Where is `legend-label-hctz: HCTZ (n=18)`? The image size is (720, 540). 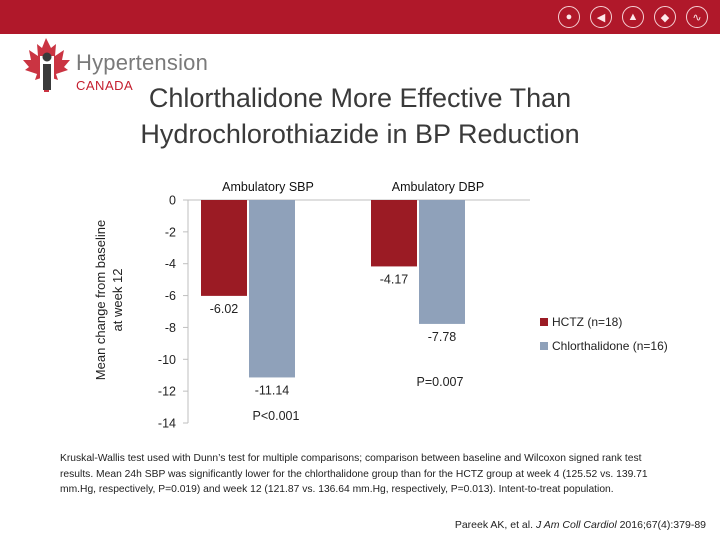
legend-label-hctz: HCTZ (n=18) is located at coordinates (587, 322).